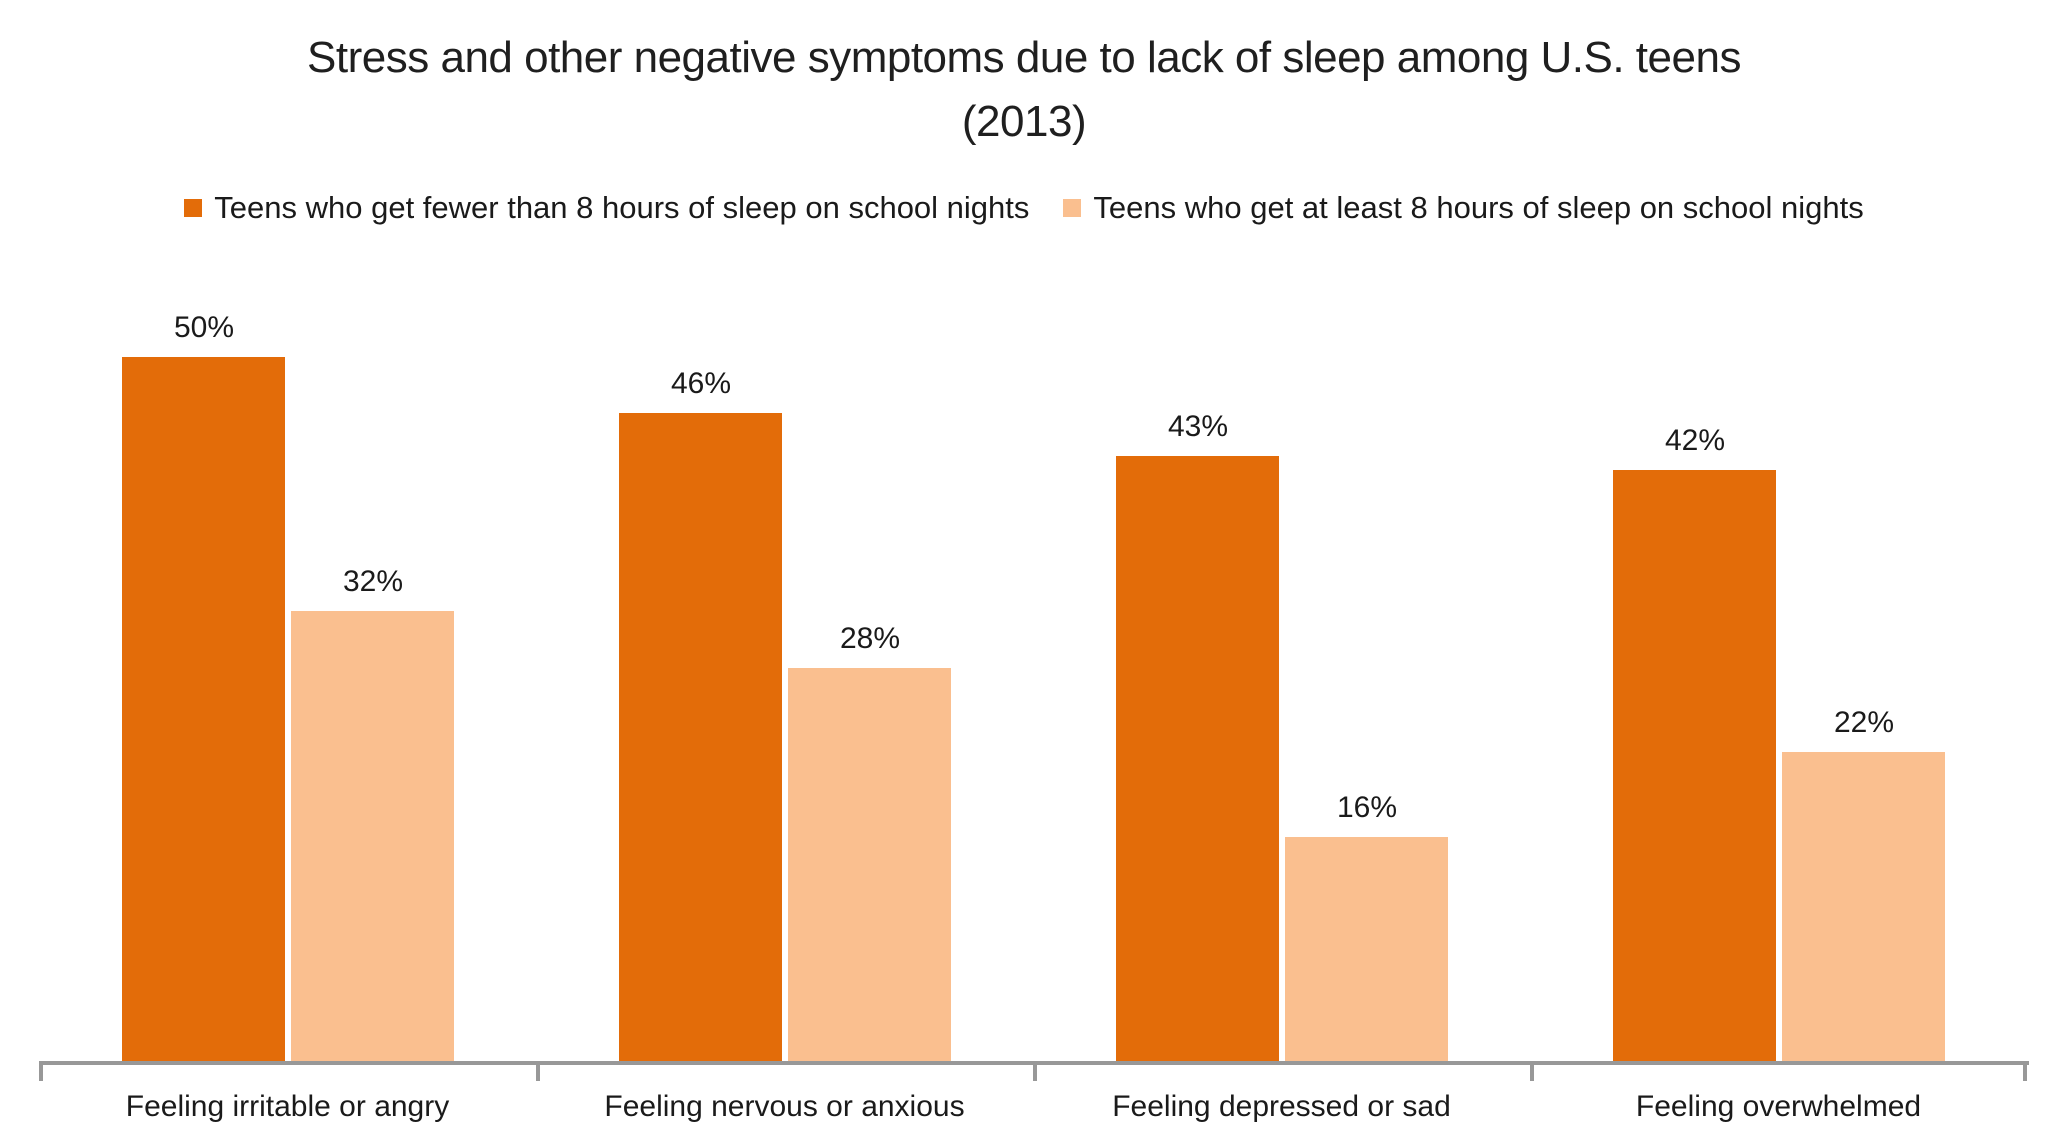 The width and height of the screenshot is (2048, 1143). I want to click on bar-value-label: 43%, so click(1198, 426).